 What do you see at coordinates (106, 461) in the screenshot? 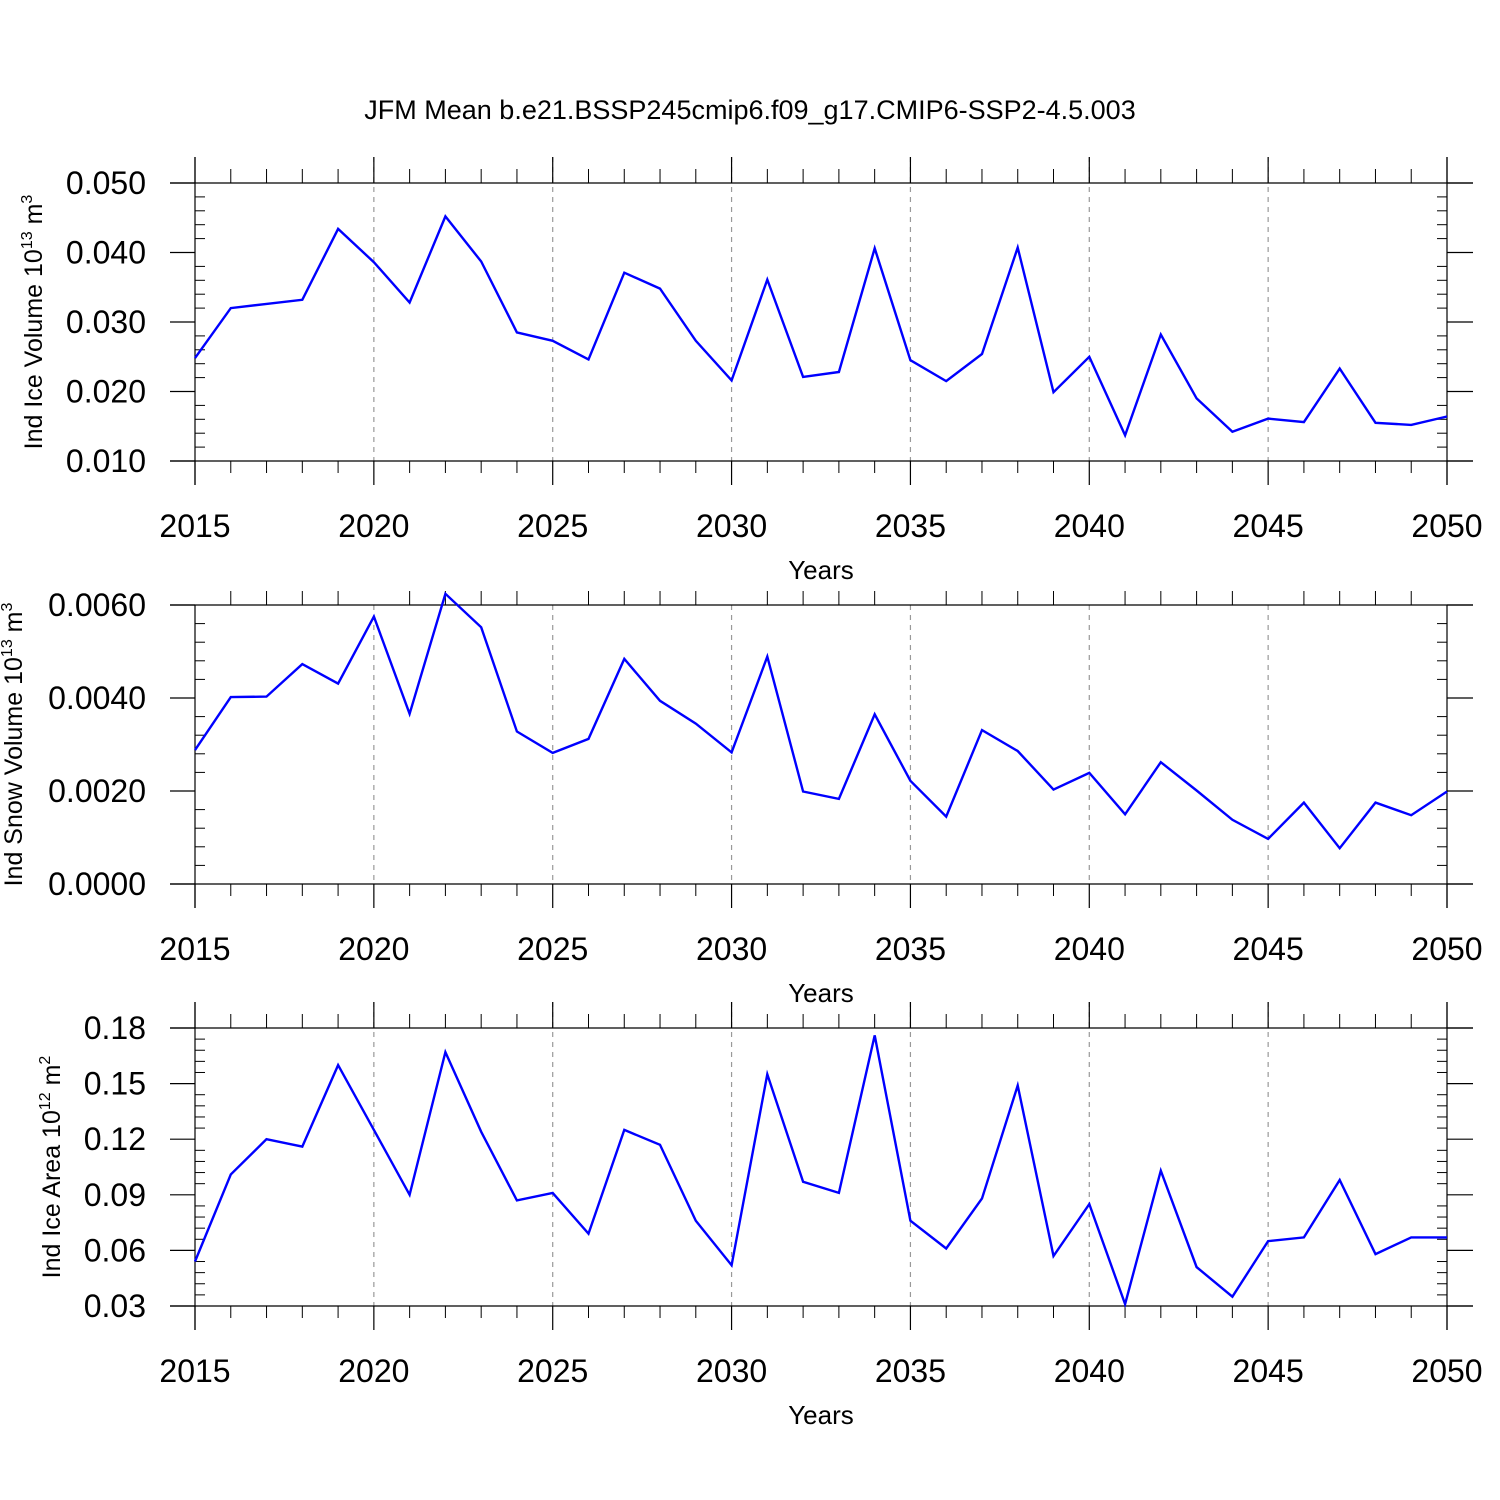
I see `y-tick-label: 0.010` at bounding box center [106, 461].